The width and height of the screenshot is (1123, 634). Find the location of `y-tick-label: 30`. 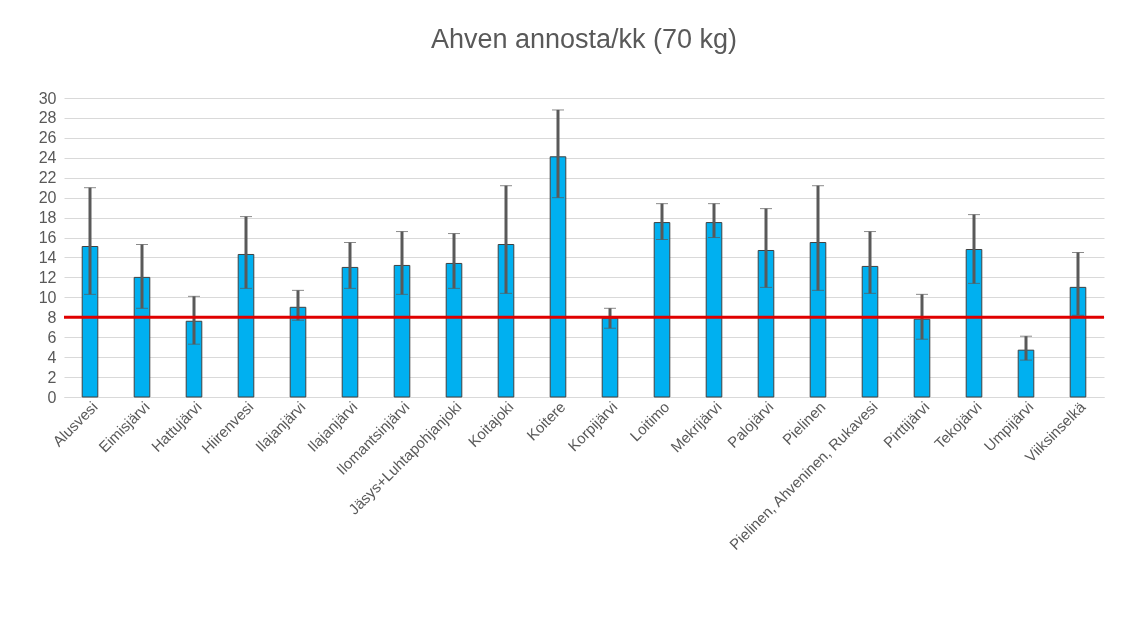

y-tick-label: 30 is located at coordinates (47, 98).